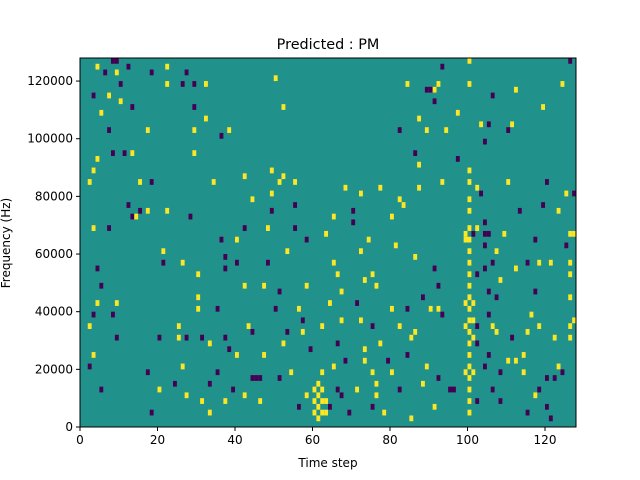 The width and height of the screenshot is (640, 480). What do you see at coordinates (50, 81) in the screenshot?
I see `y-tick-label: 120000` at bounding box center [50, 81].